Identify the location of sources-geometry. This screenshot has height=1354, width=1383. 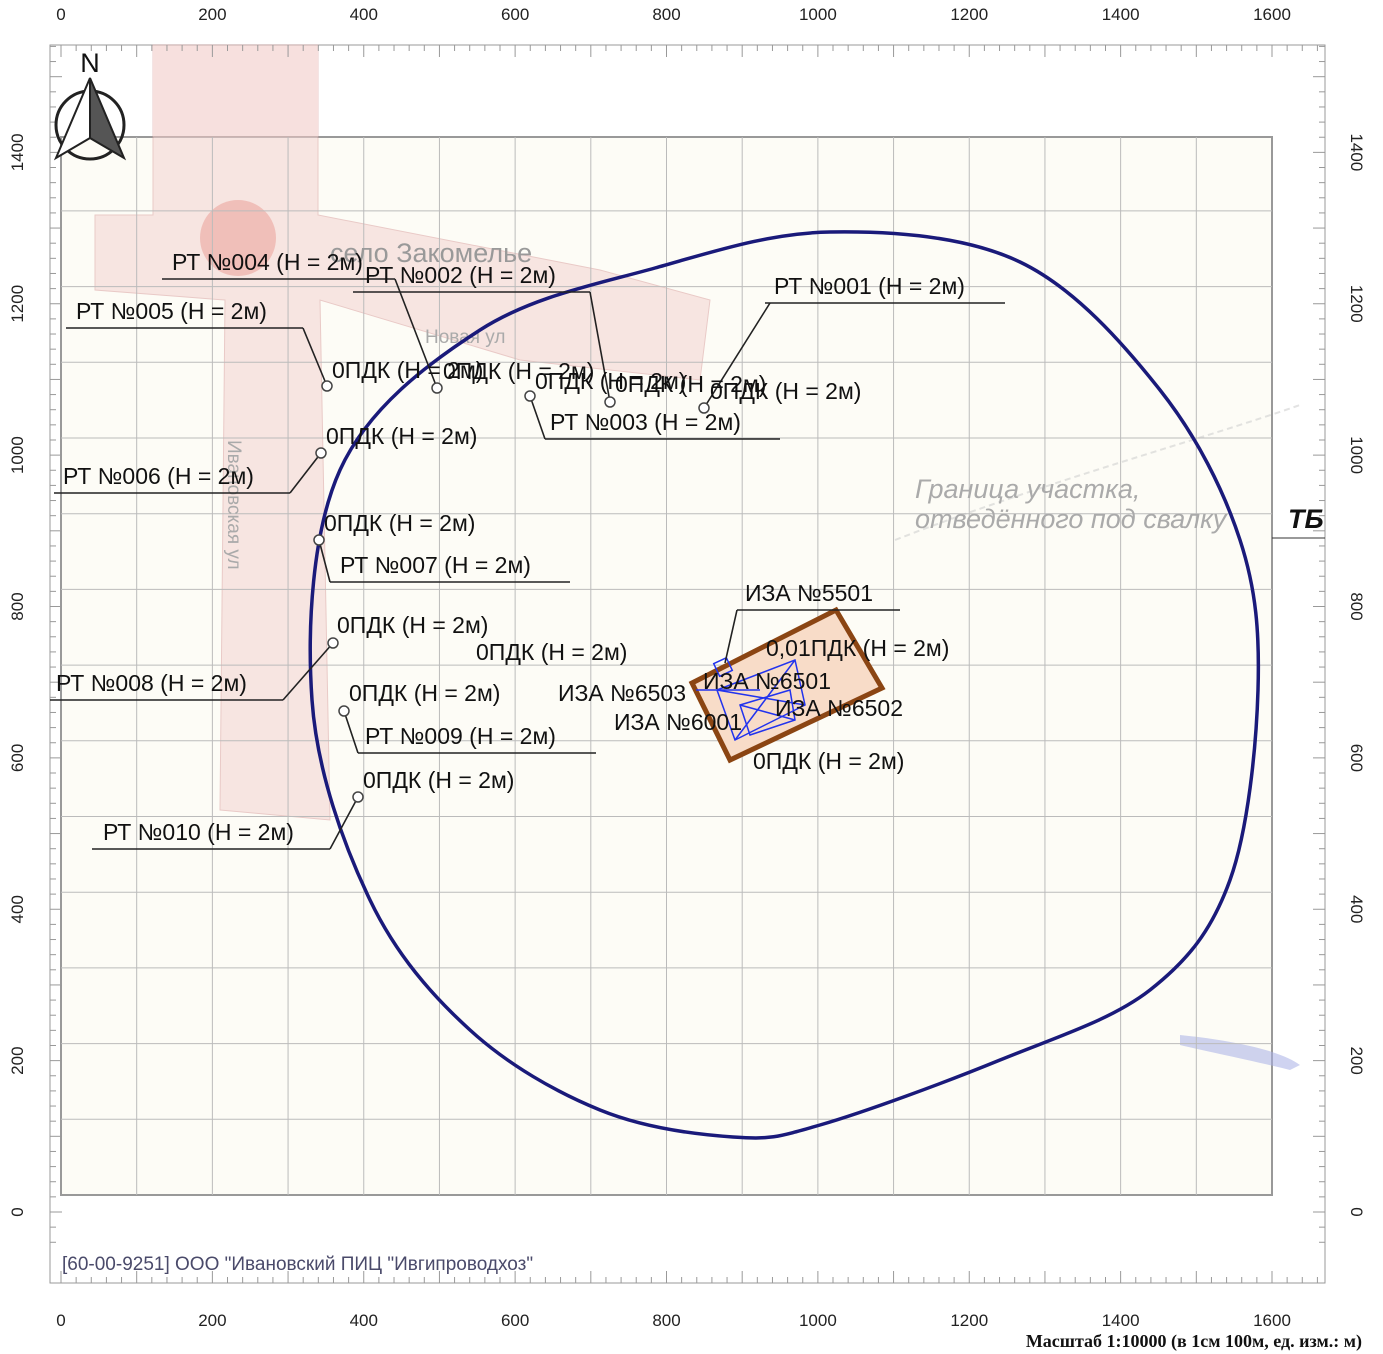
(751, 699).